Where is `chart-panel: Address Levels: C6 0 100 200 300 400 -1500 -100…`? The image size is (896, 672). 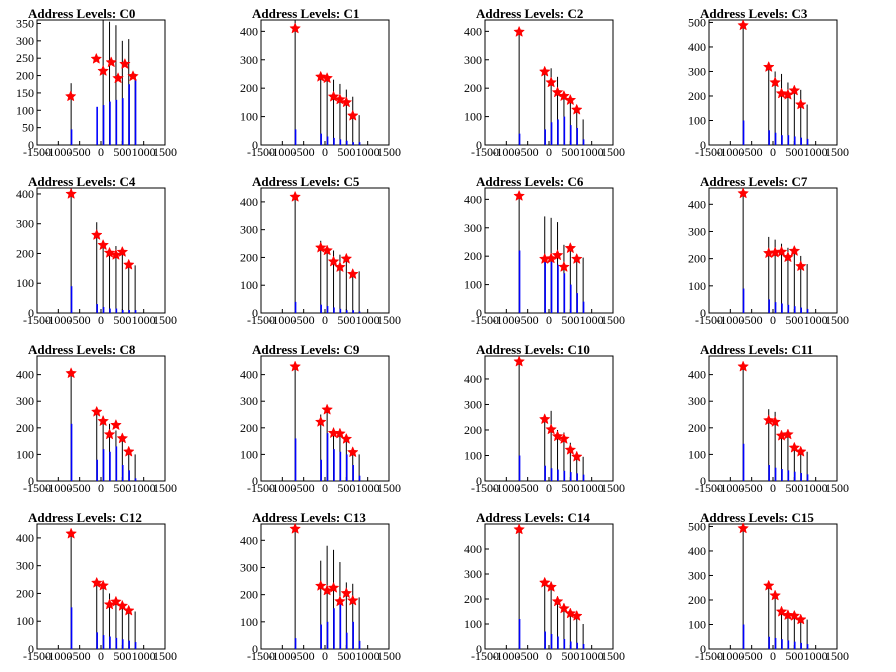 chart-panel: Address Levels: C6 0 100 200 300 400 -1500 -100… is located at coordinates (560, 252).